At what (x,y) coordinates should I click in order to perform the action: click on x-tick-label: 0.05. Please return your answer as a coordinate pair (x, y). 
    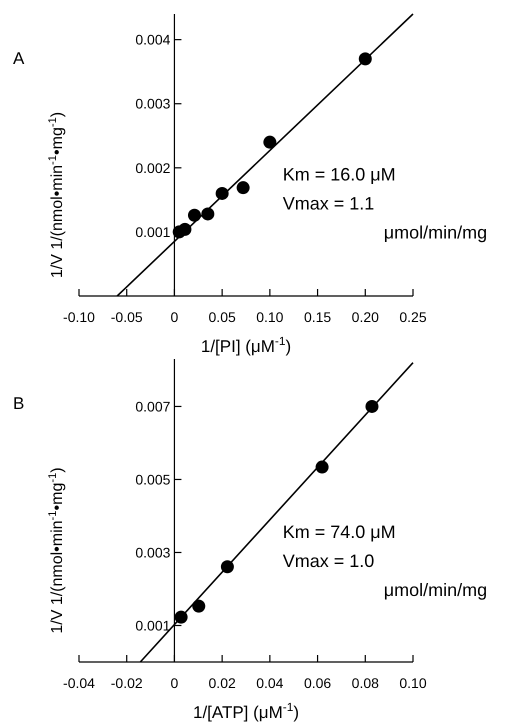
    Looking at the image, I should click on (222, 317).